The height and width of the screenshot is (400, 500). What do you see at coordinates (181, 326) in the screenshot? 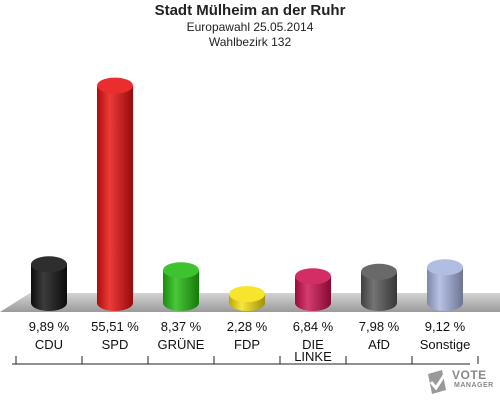
I see `value-label: 8,37 %` at bounding box center [181, 326].